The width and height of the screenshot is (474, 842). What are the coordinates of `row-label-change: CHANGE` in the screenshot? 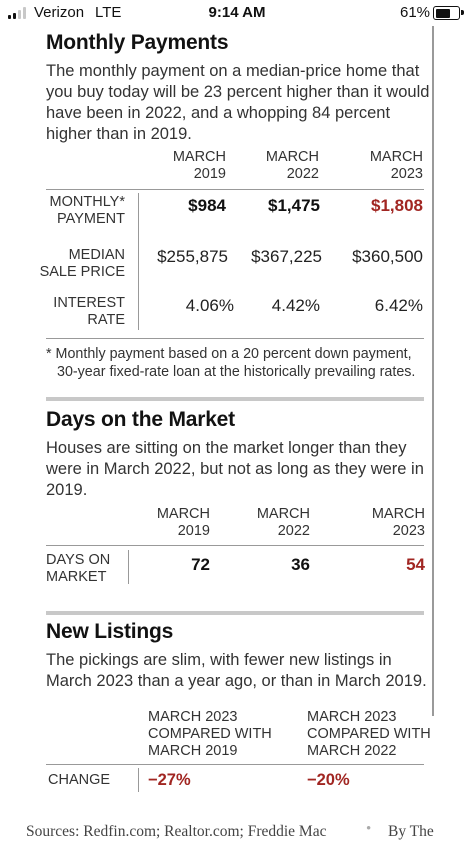 It's located at (79, 780).